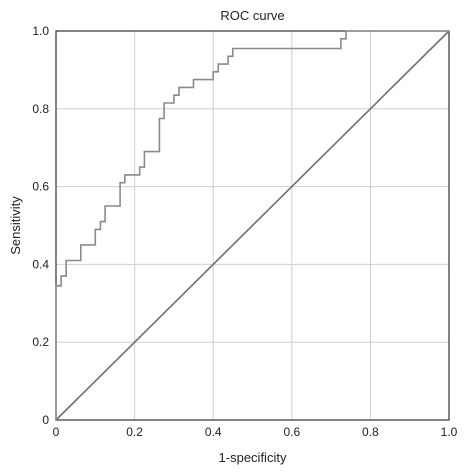  I want to click on y-tick-label: 0.2, so click(40, 342).